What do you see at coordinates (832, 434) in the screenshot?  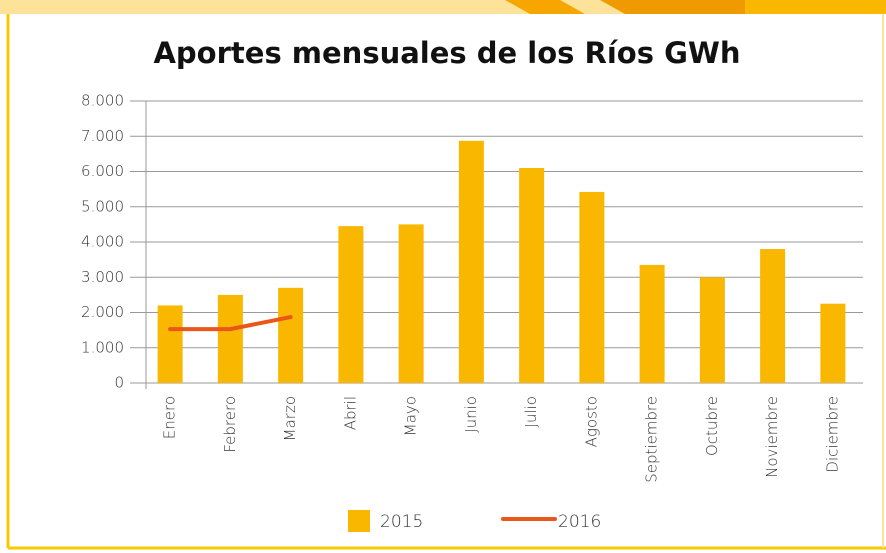 I see `x-tick-label: Diciembre` at bounding box center [832, 434].